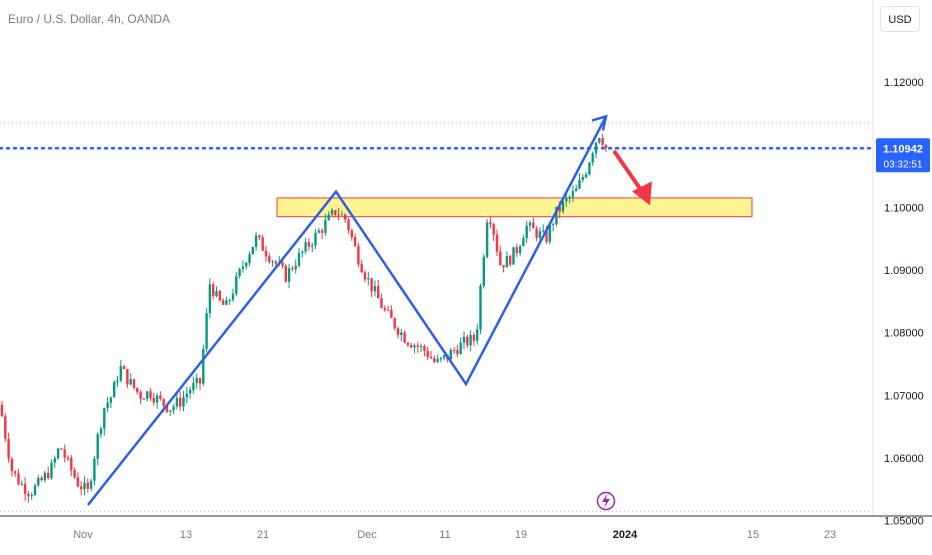 Image resolution: width=932 pixels, height=555 pixels. Describe the element at coordinates (521, 535) in the screenshot. I see `x-tick-label: 19` at that location.